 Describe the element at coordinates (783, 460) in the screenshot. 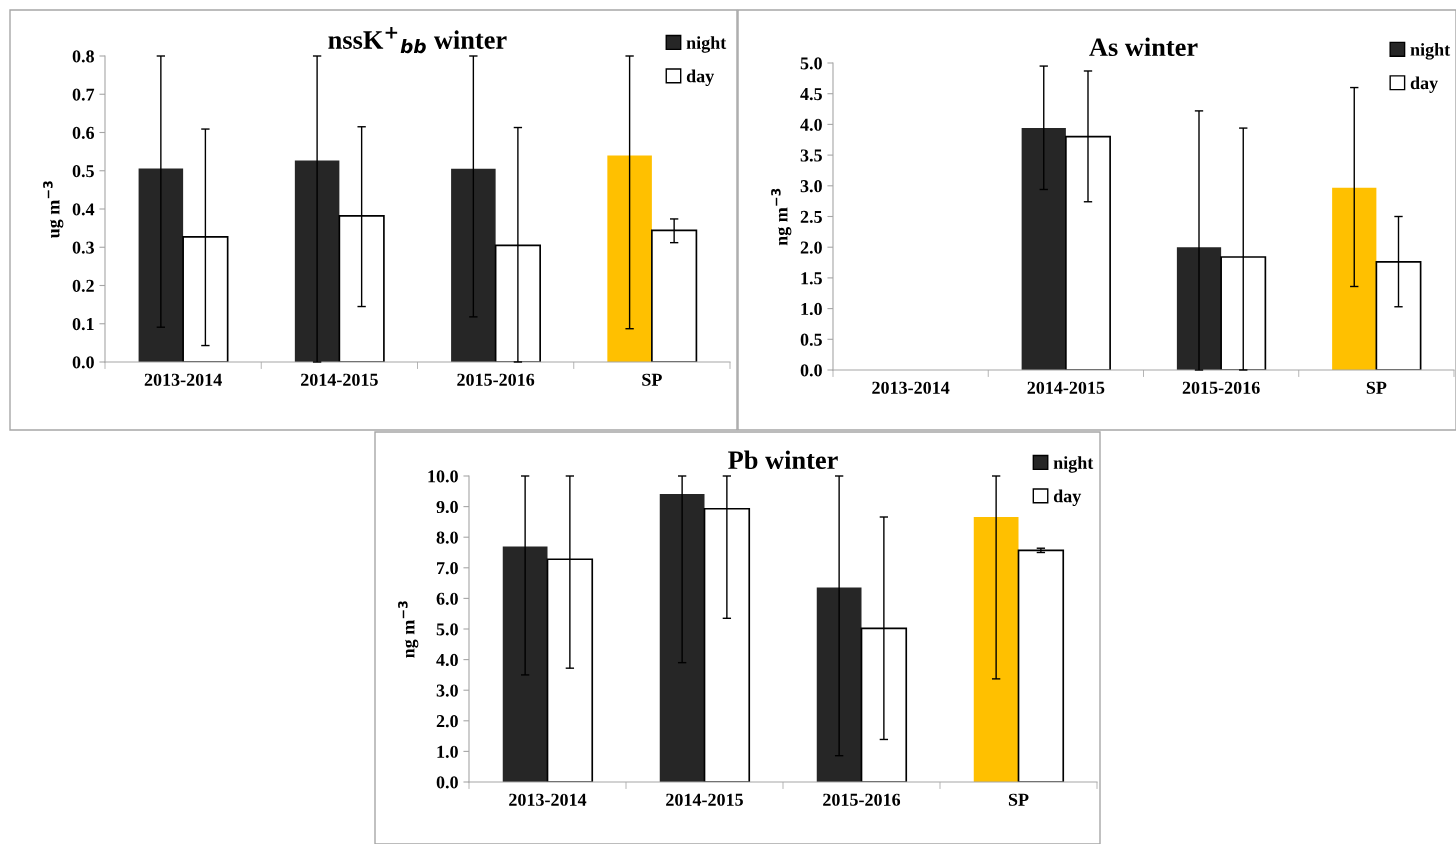

I see `chart-title: Pb winter` at that location.